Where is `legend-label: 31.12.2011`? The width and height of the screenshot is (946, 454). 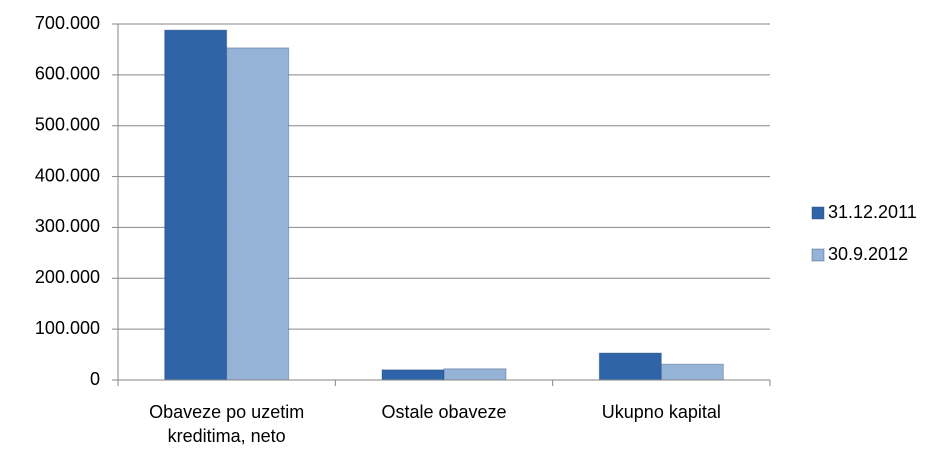
legend-label: 31.12.2011 is located at coordinates (872, 212).